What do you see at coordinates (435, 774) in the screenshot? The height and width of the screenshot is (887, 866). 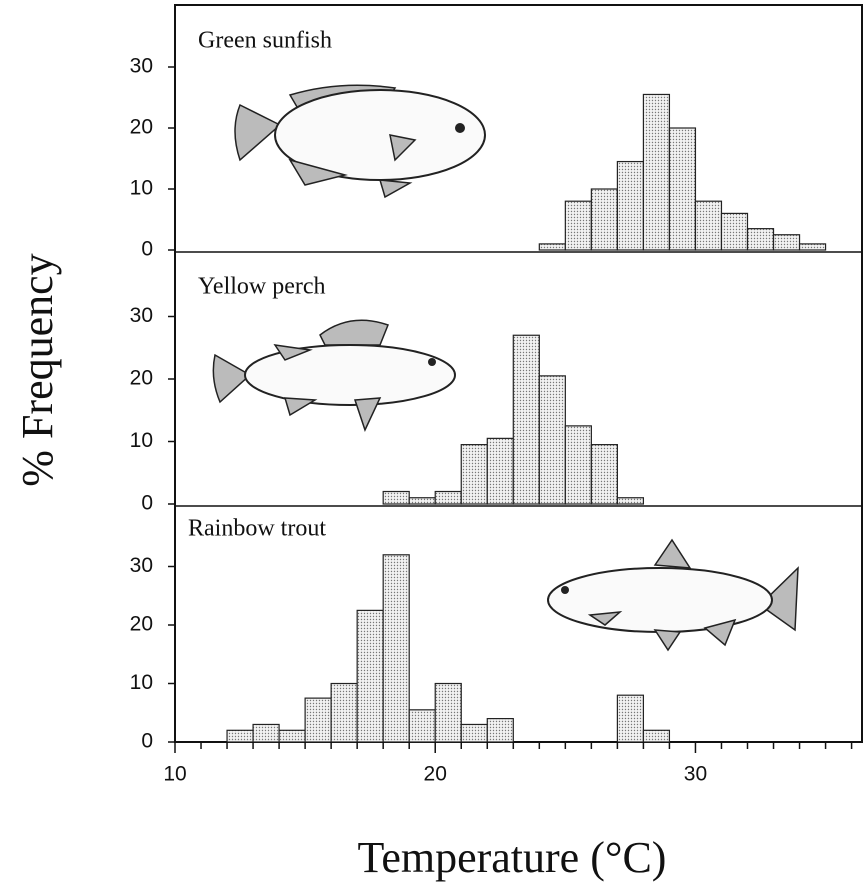 I see `x-tick-label: 20` at bounding box center [435, 774].